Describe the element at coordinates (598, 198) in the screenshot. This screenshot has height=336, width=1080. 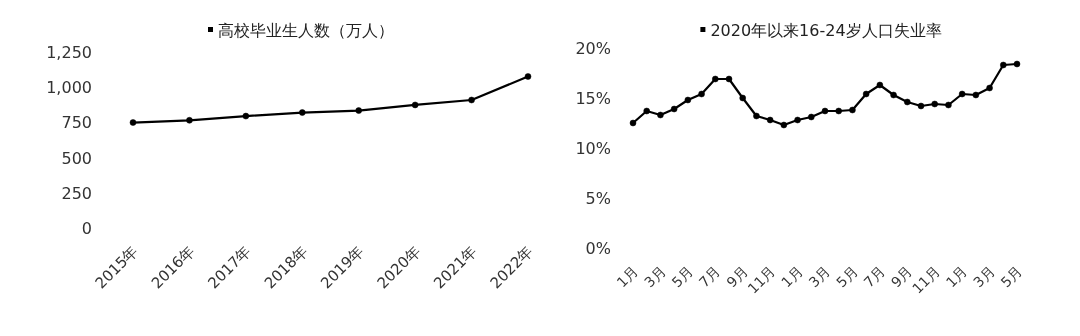
I see `y-tick-label: 5%` at that location.